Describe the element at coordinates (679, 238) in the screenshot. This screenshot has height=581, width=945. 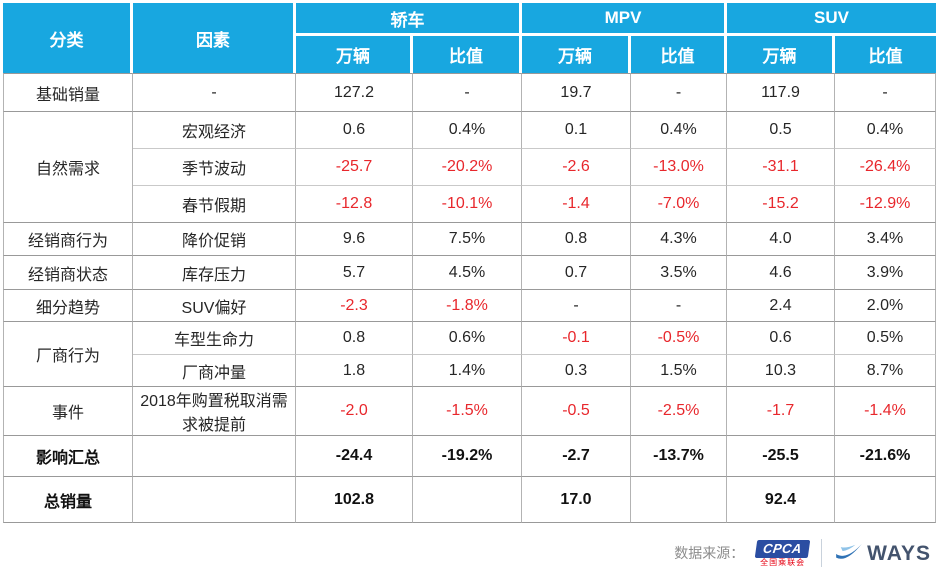
I see `value-cell: 4.3%` at that location.